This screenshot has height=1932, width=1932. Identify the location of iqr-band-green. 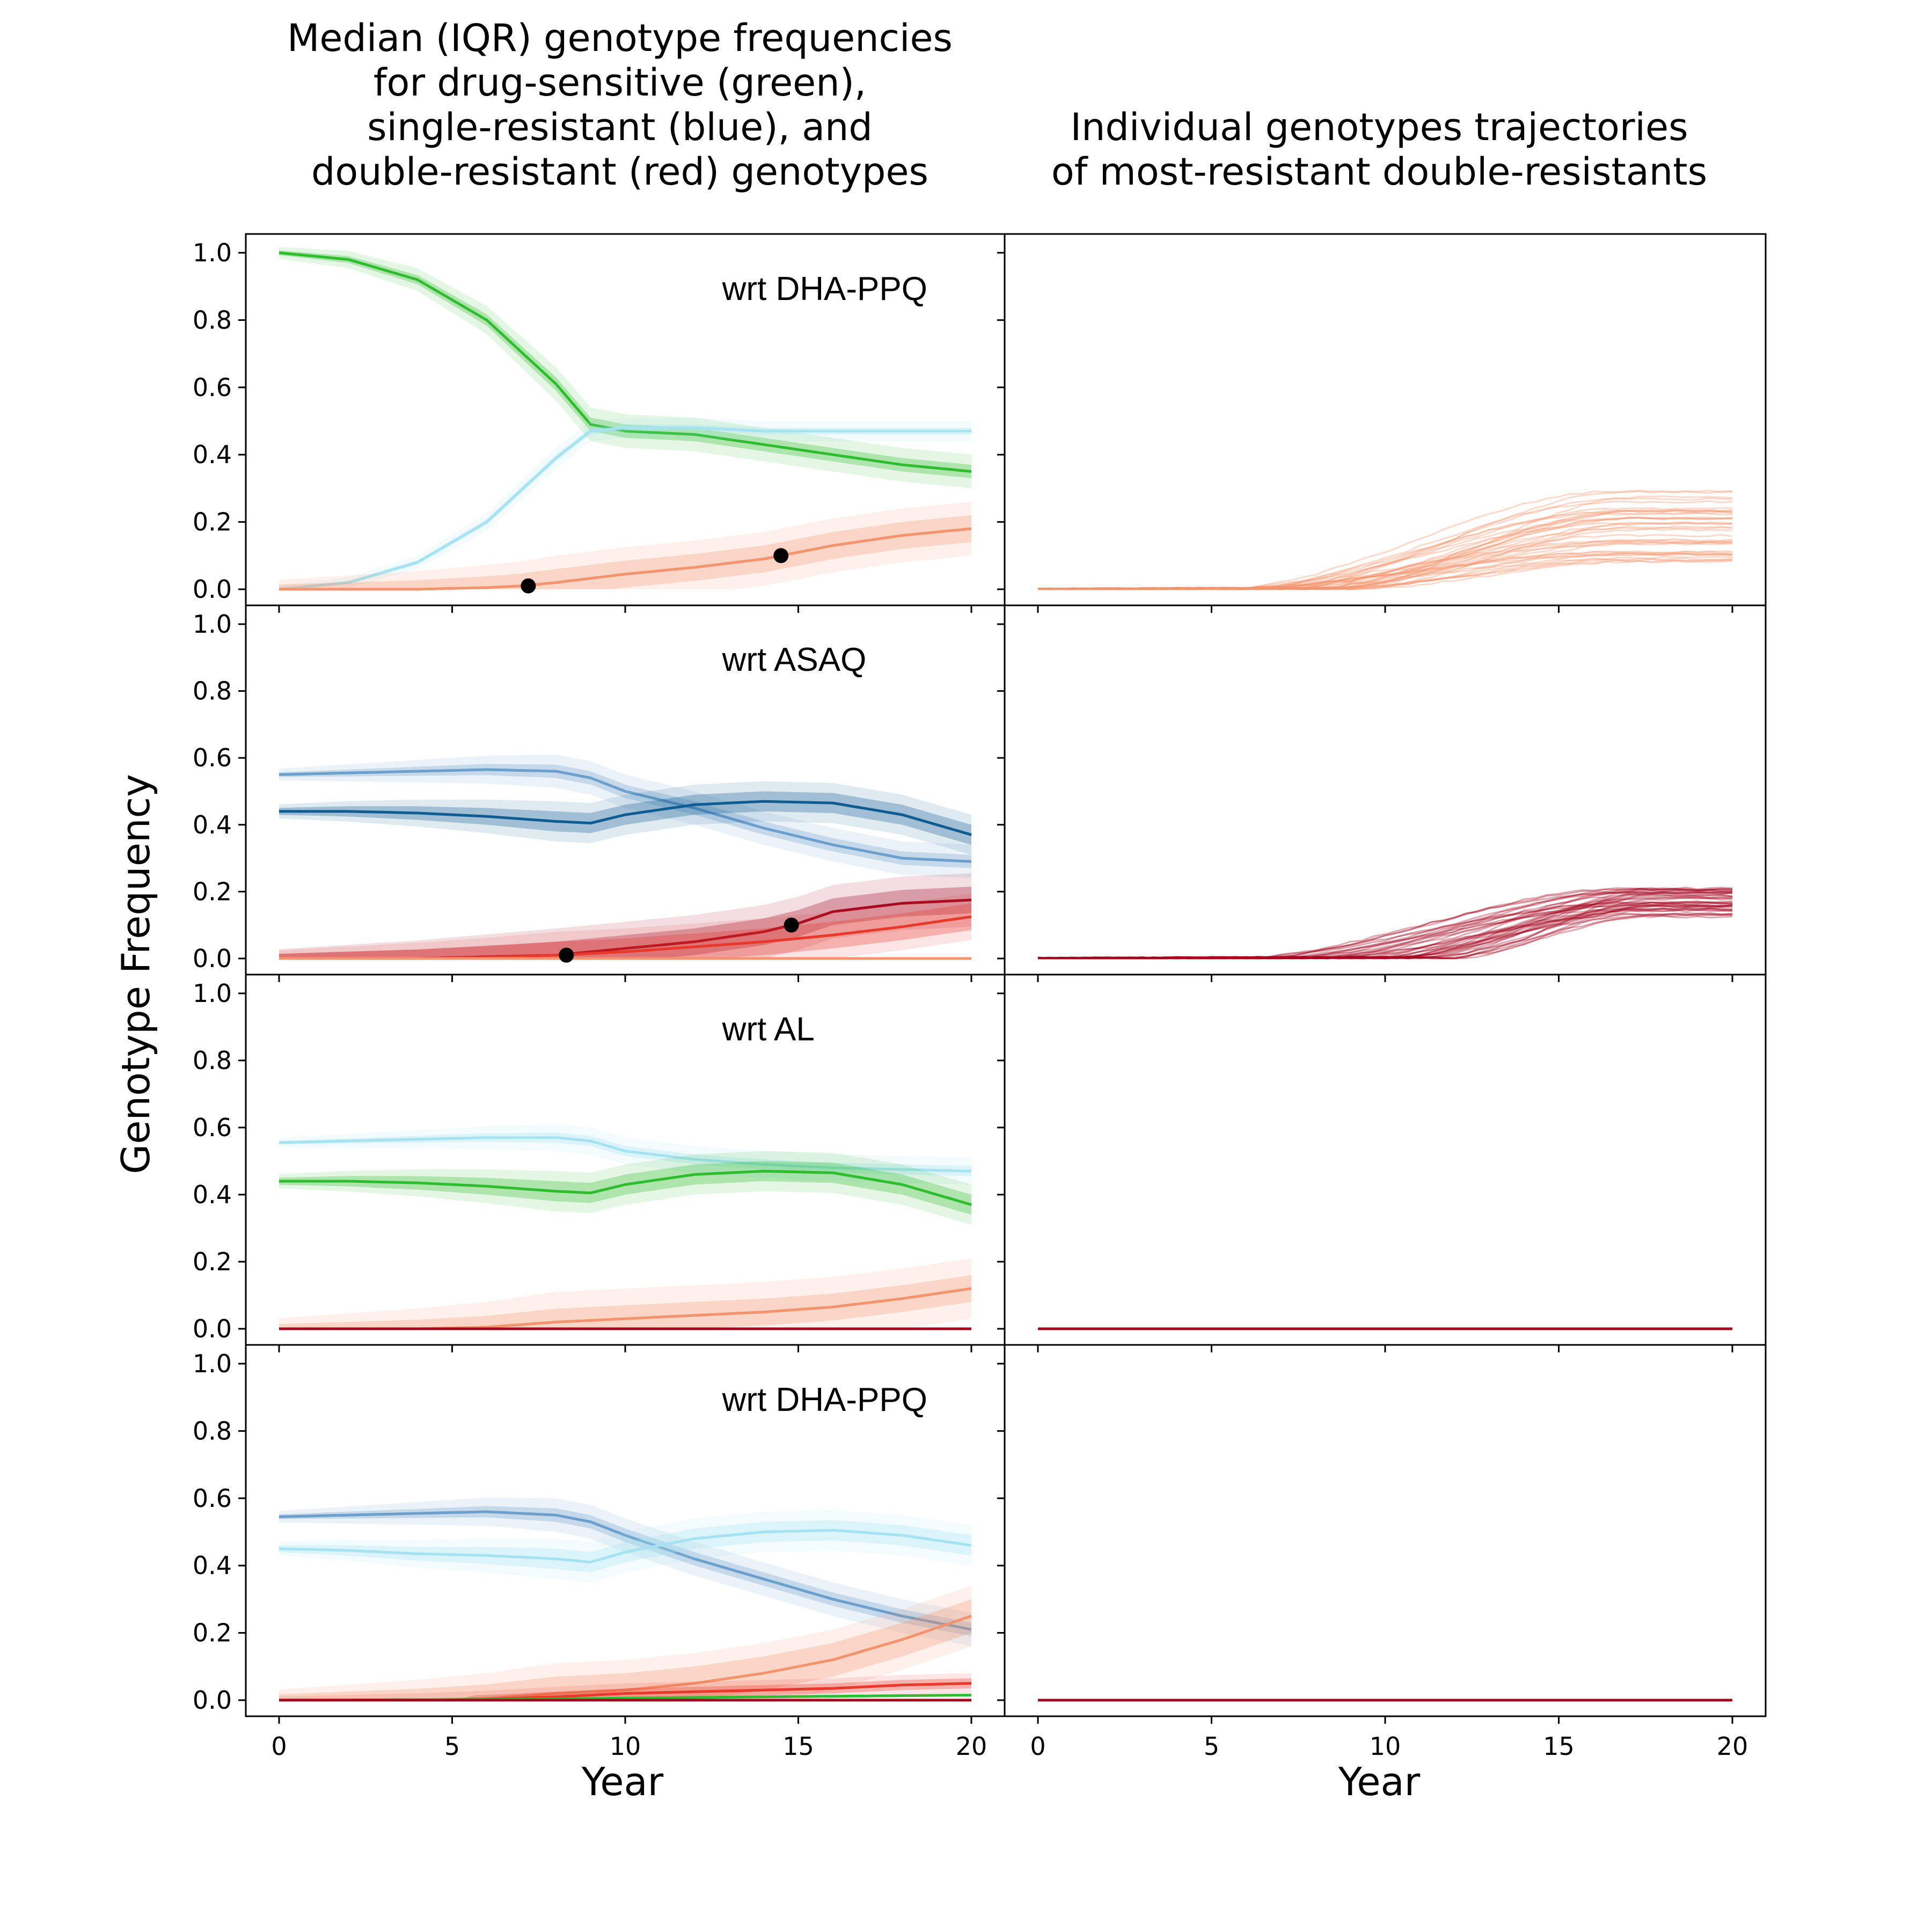
(625, 1188).